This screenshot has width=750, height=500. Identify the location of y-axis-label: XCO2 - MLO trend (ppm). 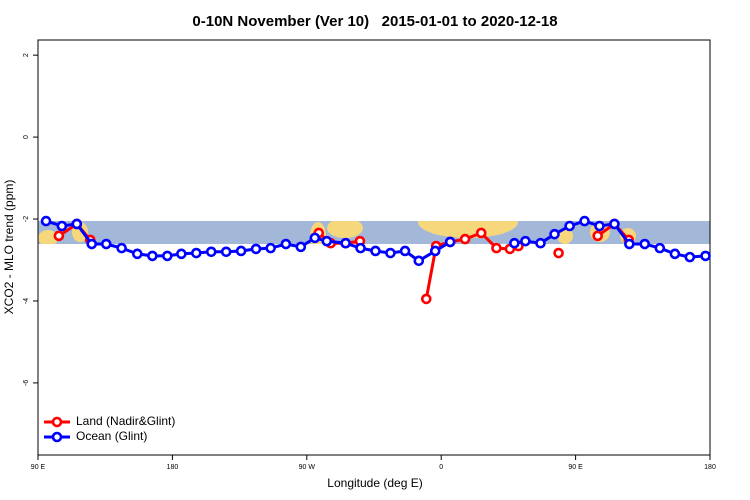
(9, 247).